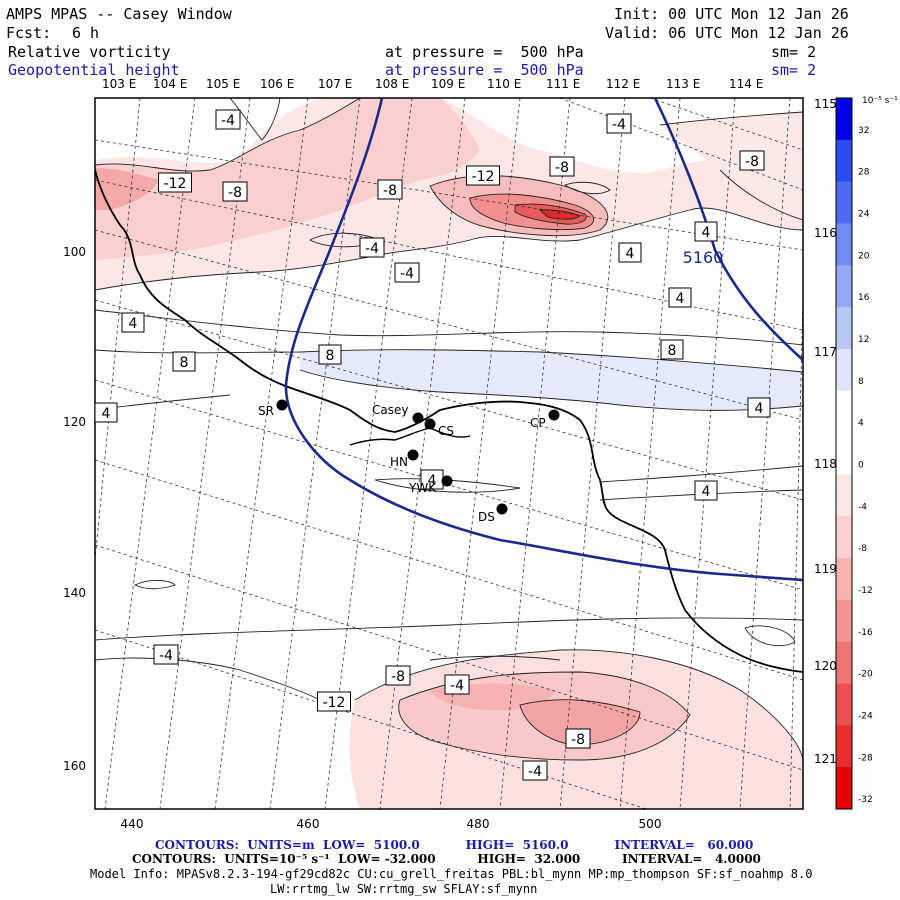  What do you see at coordinates (119, 84) in the screenshot?
I see `longitude-label: 103 E` at bounding box center [119, 84].